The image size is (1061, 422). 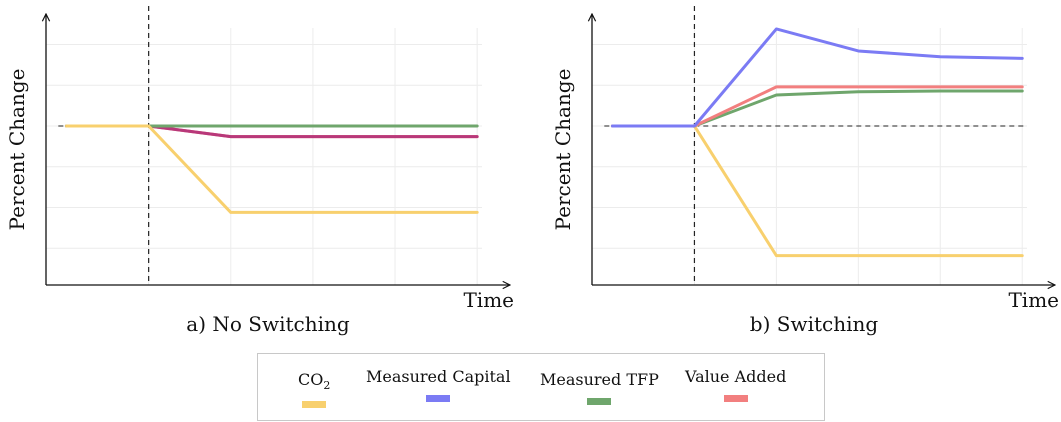 I want to click on legend-swatch-measured-capital, so click(x=438, y=398).